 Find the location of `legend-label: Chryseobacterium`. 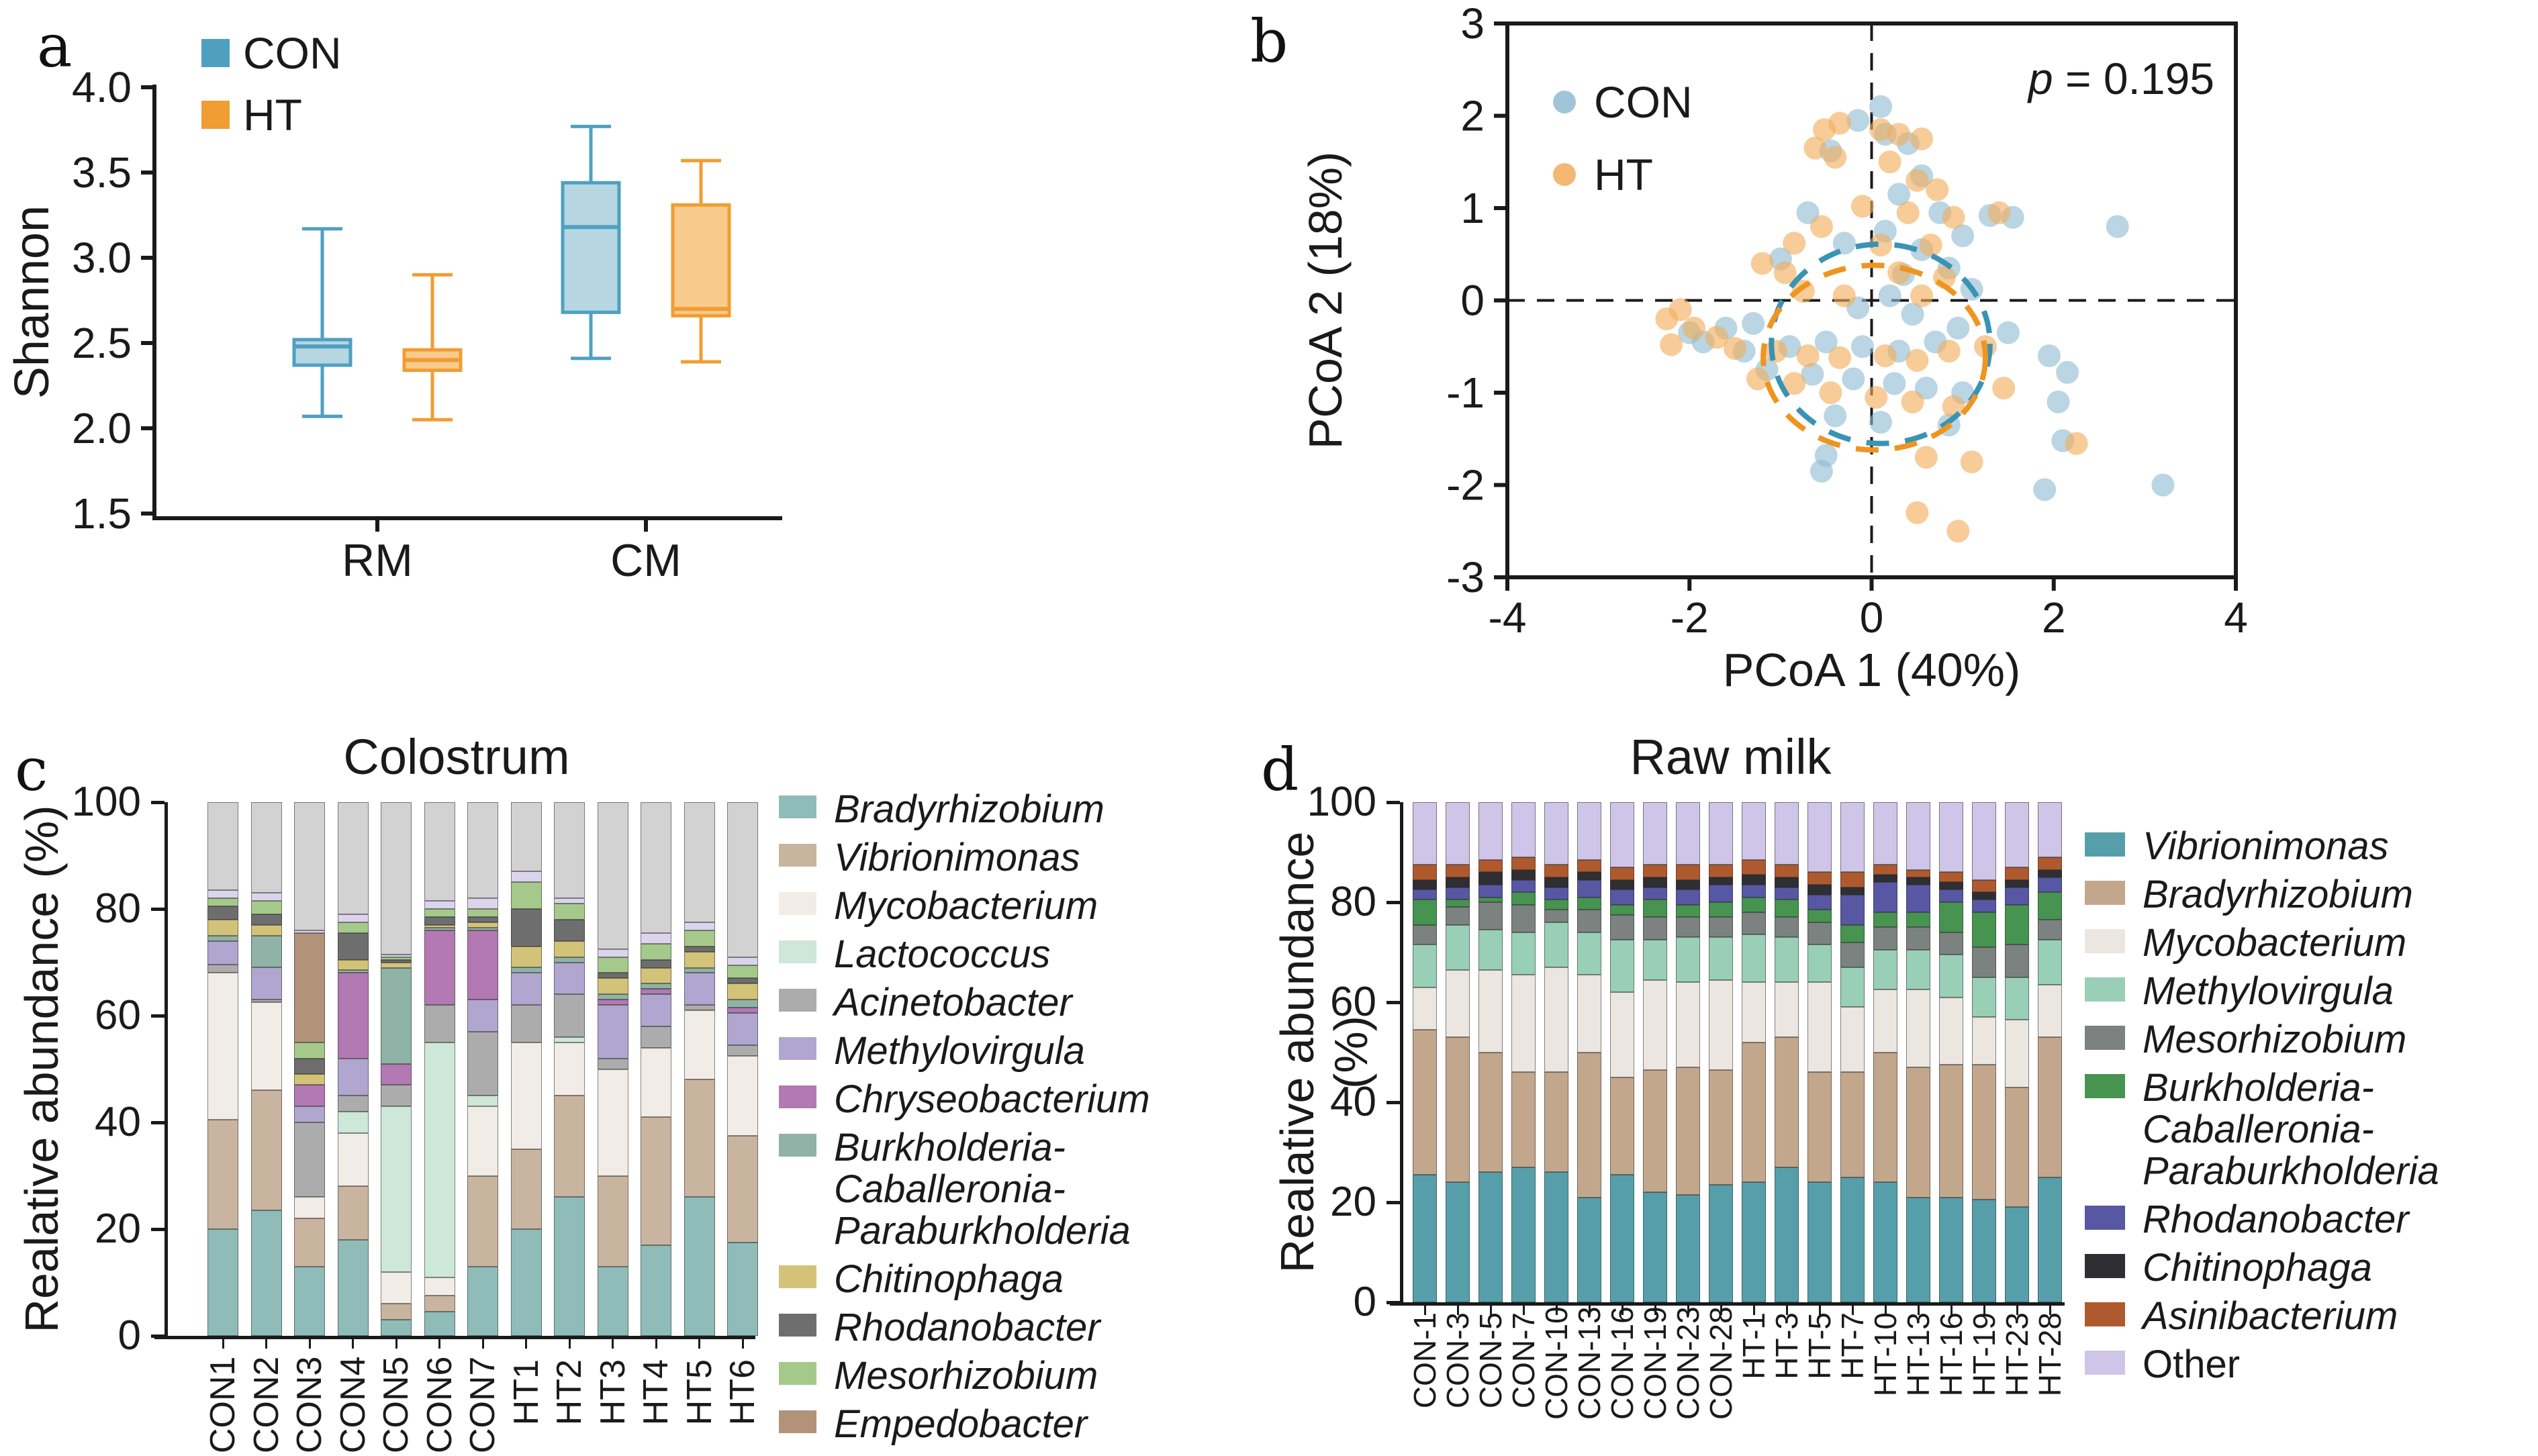

legend-label: Chryseobacterium is located at coordinates (992, 1099).